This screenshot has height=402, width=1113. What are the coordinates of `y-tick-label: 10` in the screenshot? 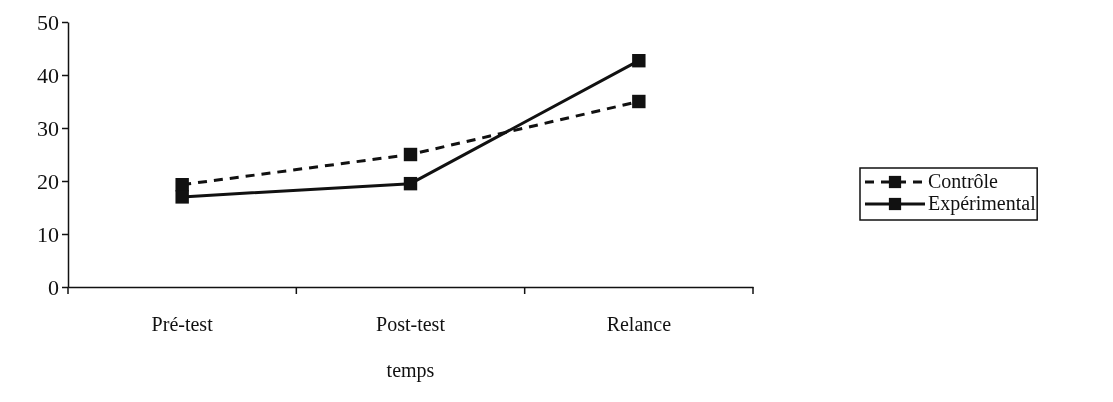 It's located at (48, 234).